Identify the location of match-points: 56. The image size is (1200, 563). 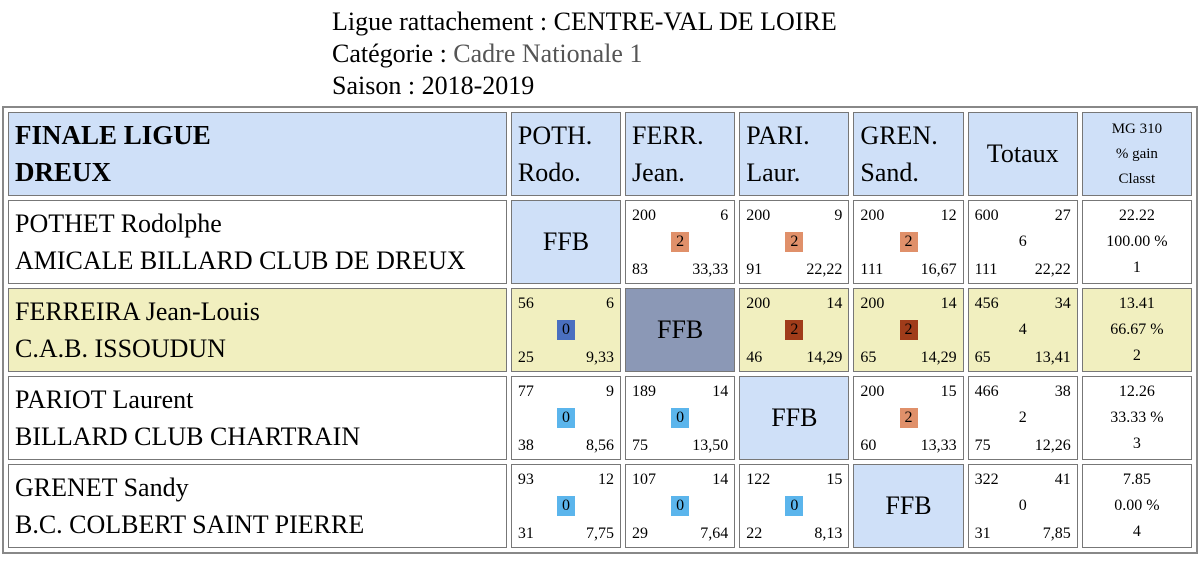
(525, 303).